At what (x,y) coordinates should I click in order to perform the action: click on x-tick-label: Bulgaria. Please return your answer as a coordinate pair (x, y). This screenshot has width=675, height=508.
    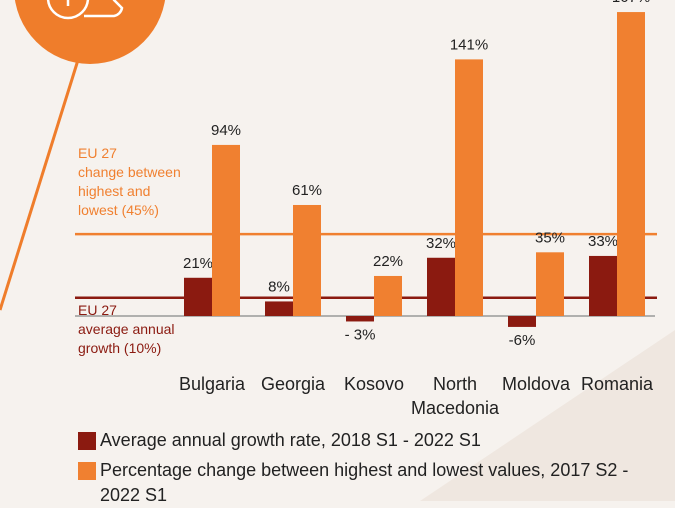
    Looking at the image, I should click on (212, 384).